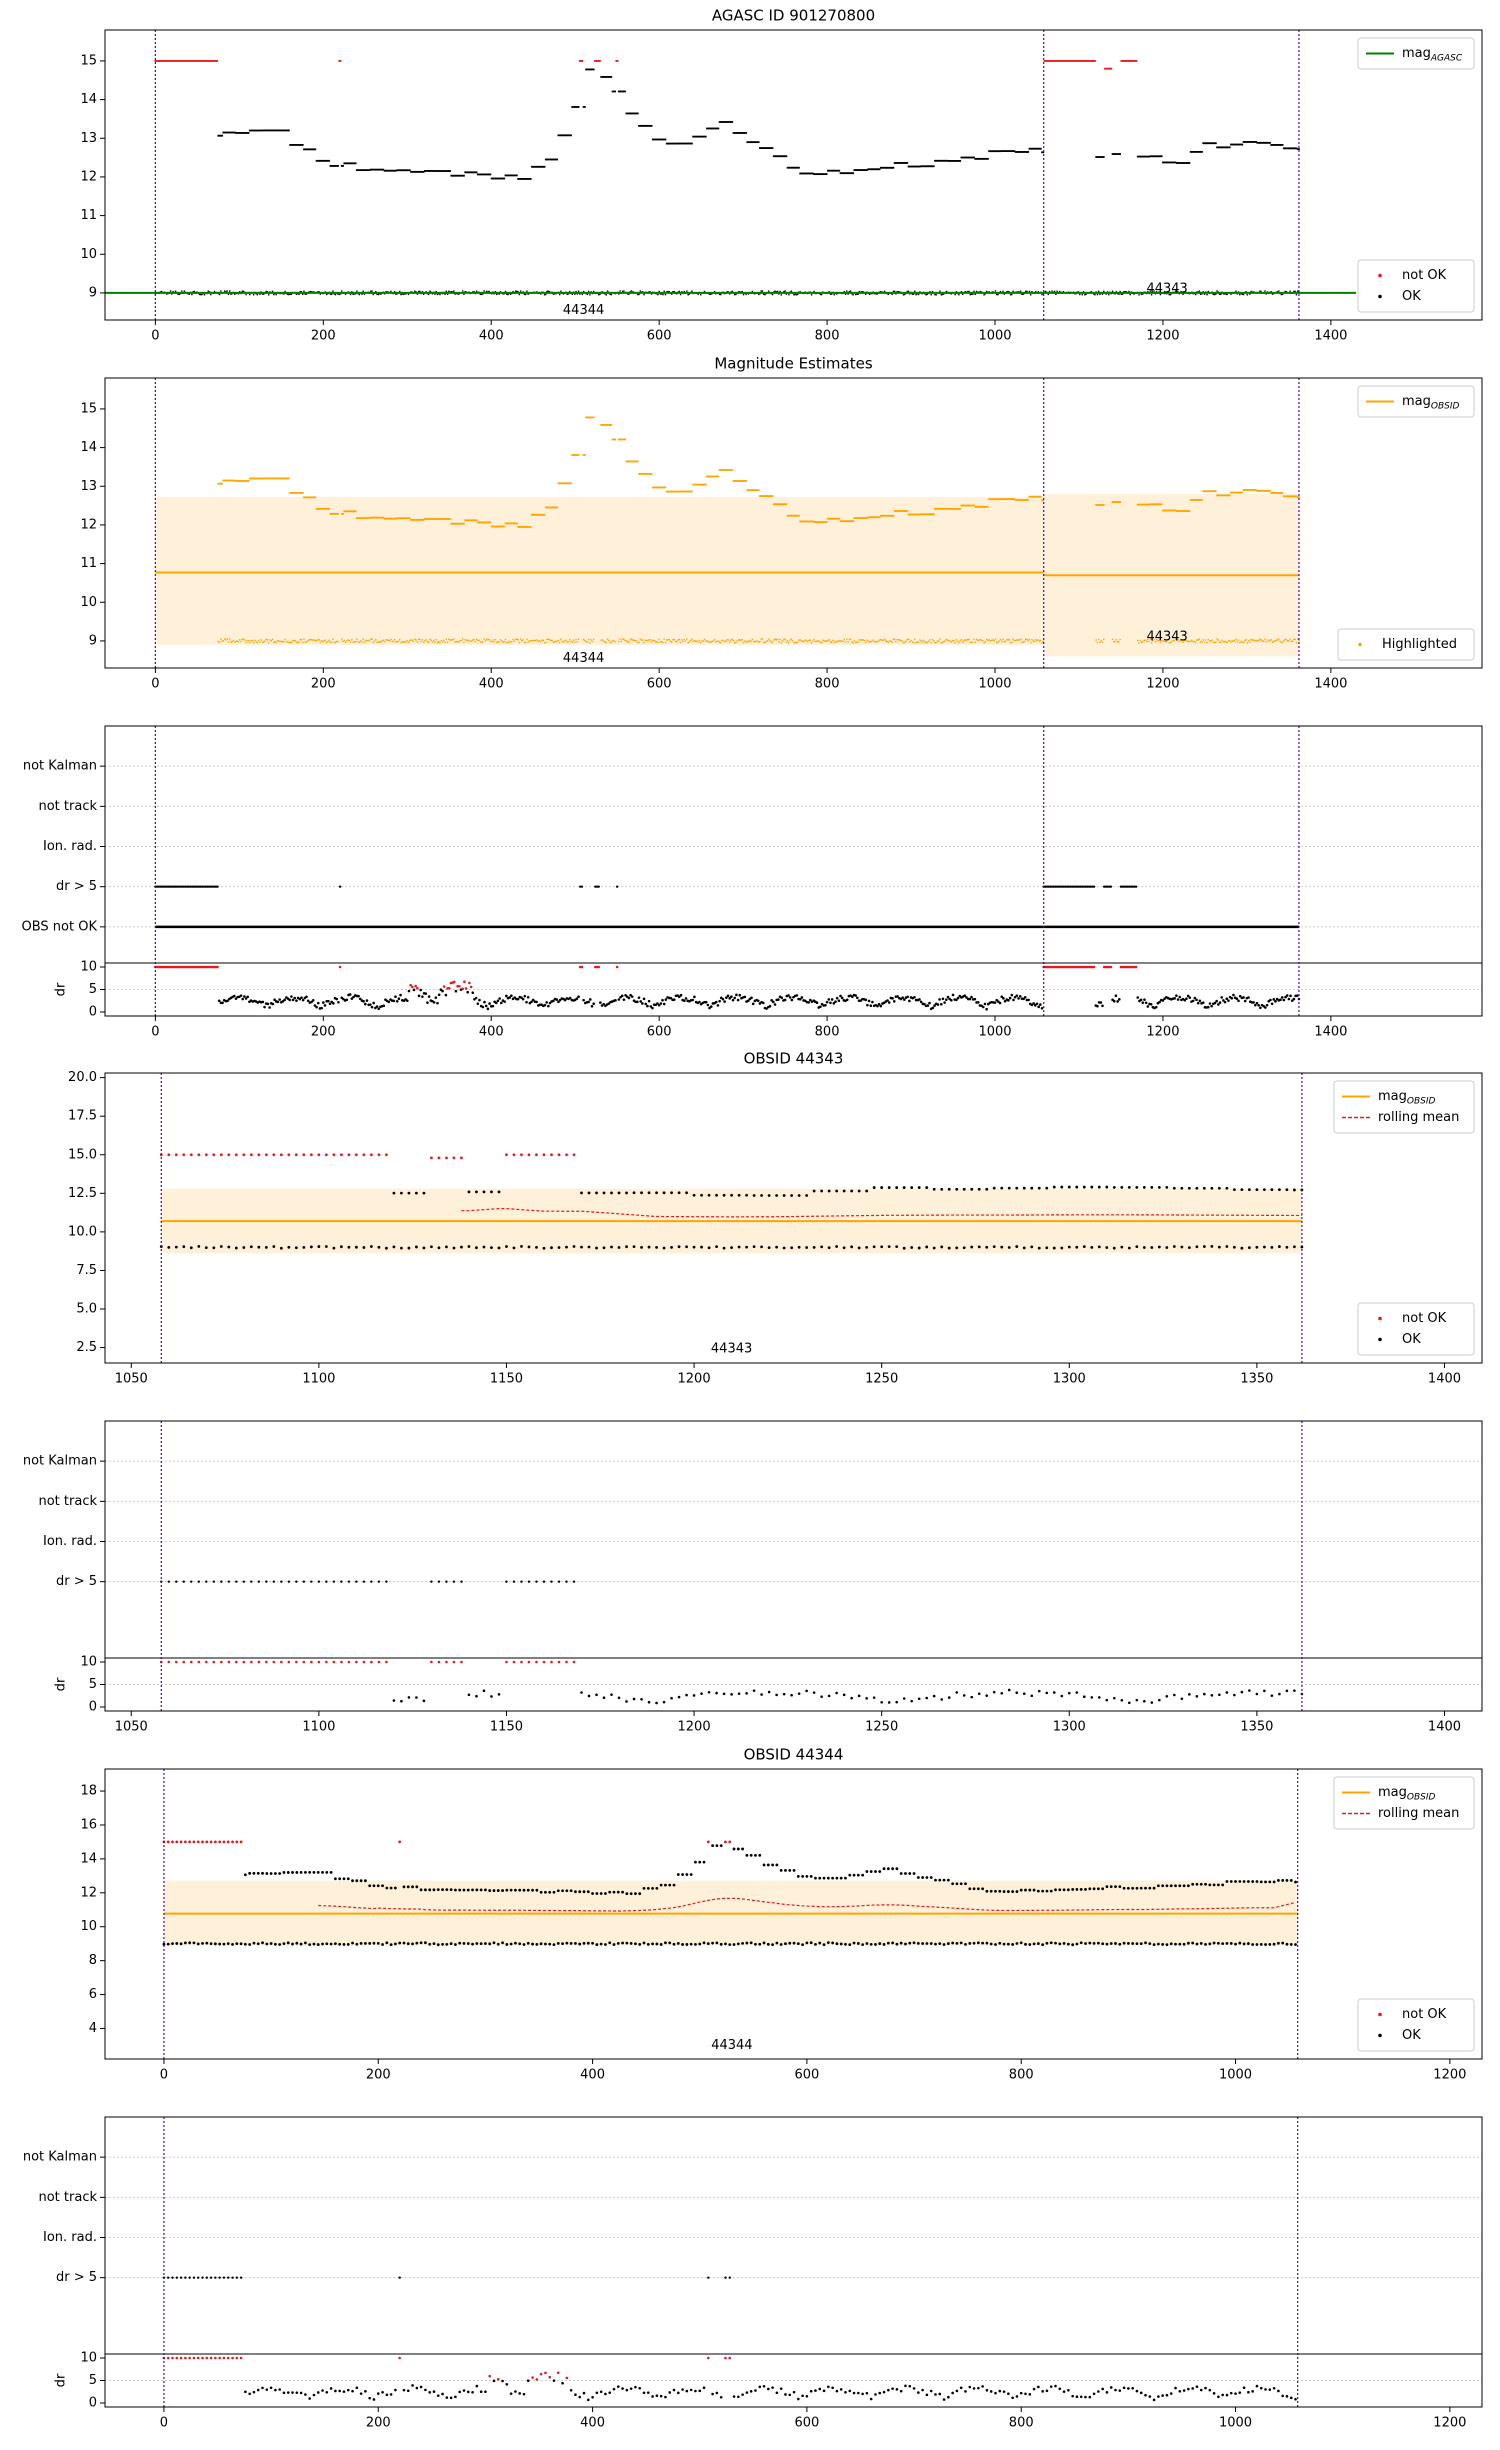 The image size is (1500, 2450). I want to click on y-tick-label: 12.5, so click(82, 1193).